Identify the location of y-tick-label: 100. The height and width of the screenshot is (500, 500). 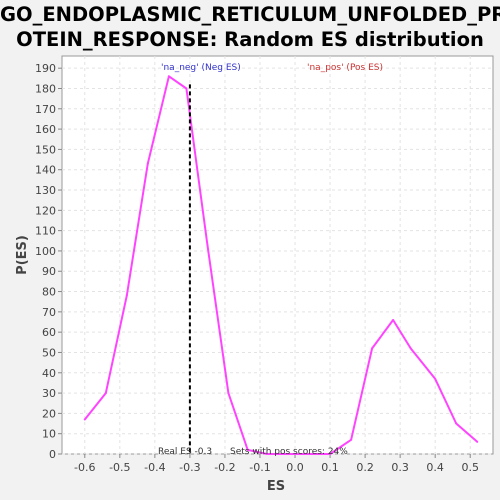
(45, 251).